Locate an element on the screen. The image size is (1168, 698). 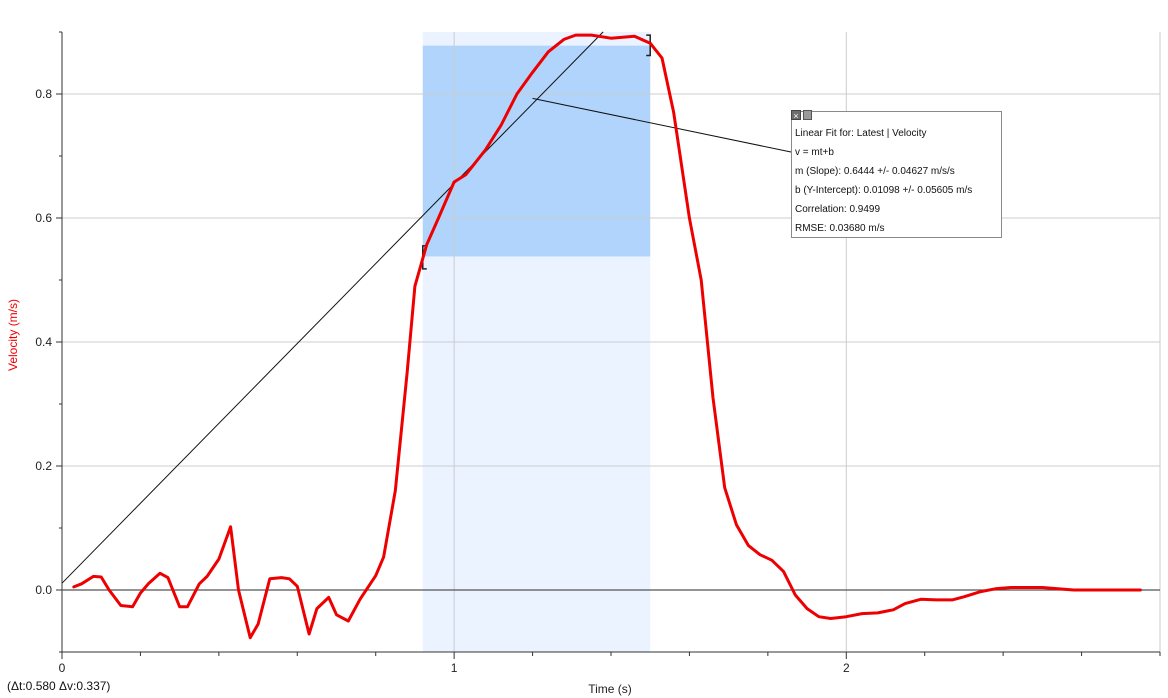
y-tick-label: 0.2 is located at coordinates (43, 466).